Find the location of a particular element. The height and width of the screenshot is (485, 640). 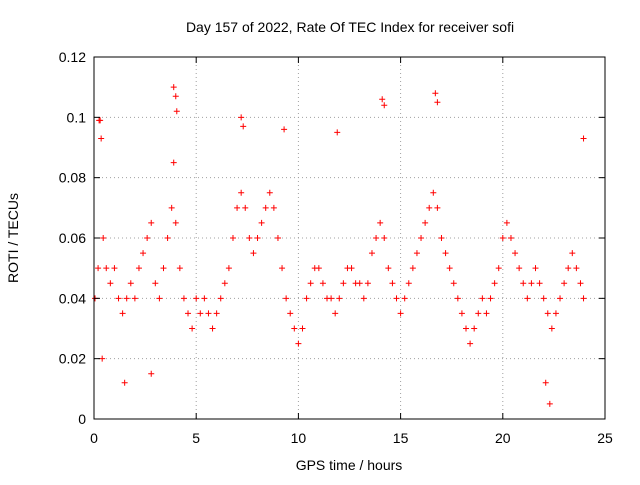

x-tick-label: 5 is located at coordinates (196, 438).